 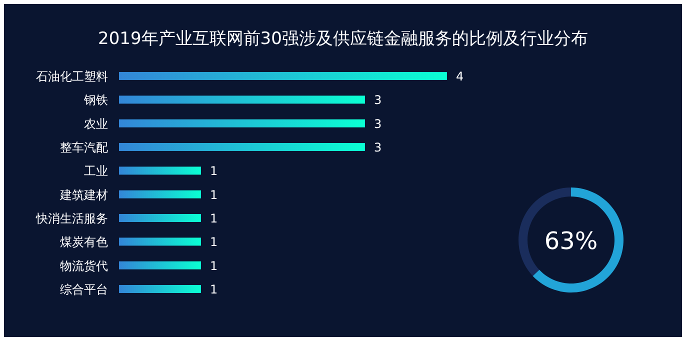 I want to click on chart-title: 2019年产业互联网前30强涉及供应链金融服务的比例及行业分布, so click(x=343, y=39).